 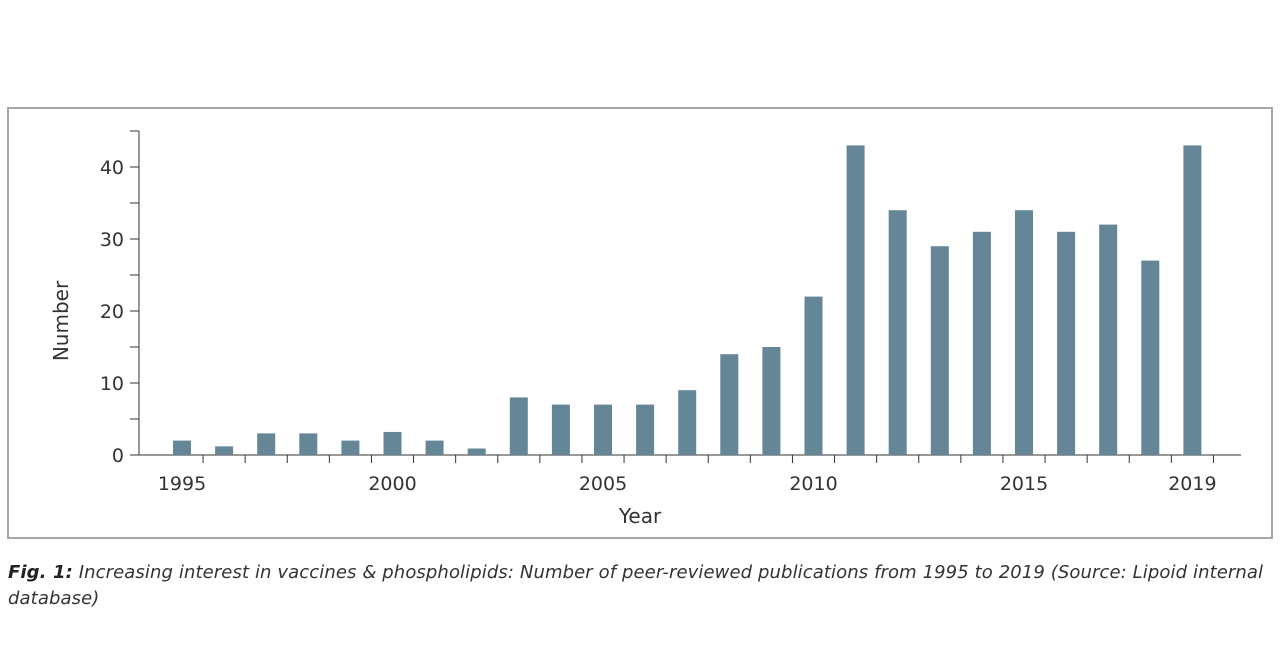 What do you see at coordinates (1192, 484) in the screenshot?
I see `x-tick-label: 2019` at bounding box center [1192, 484].